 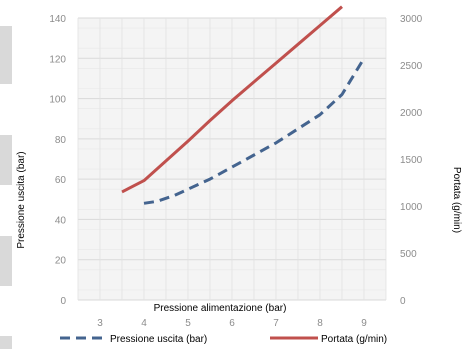 What do you see at coordinates (411, 19) in the screenshot?
I see `y2-tick-label: 3000` at bounding box center [411, 19].